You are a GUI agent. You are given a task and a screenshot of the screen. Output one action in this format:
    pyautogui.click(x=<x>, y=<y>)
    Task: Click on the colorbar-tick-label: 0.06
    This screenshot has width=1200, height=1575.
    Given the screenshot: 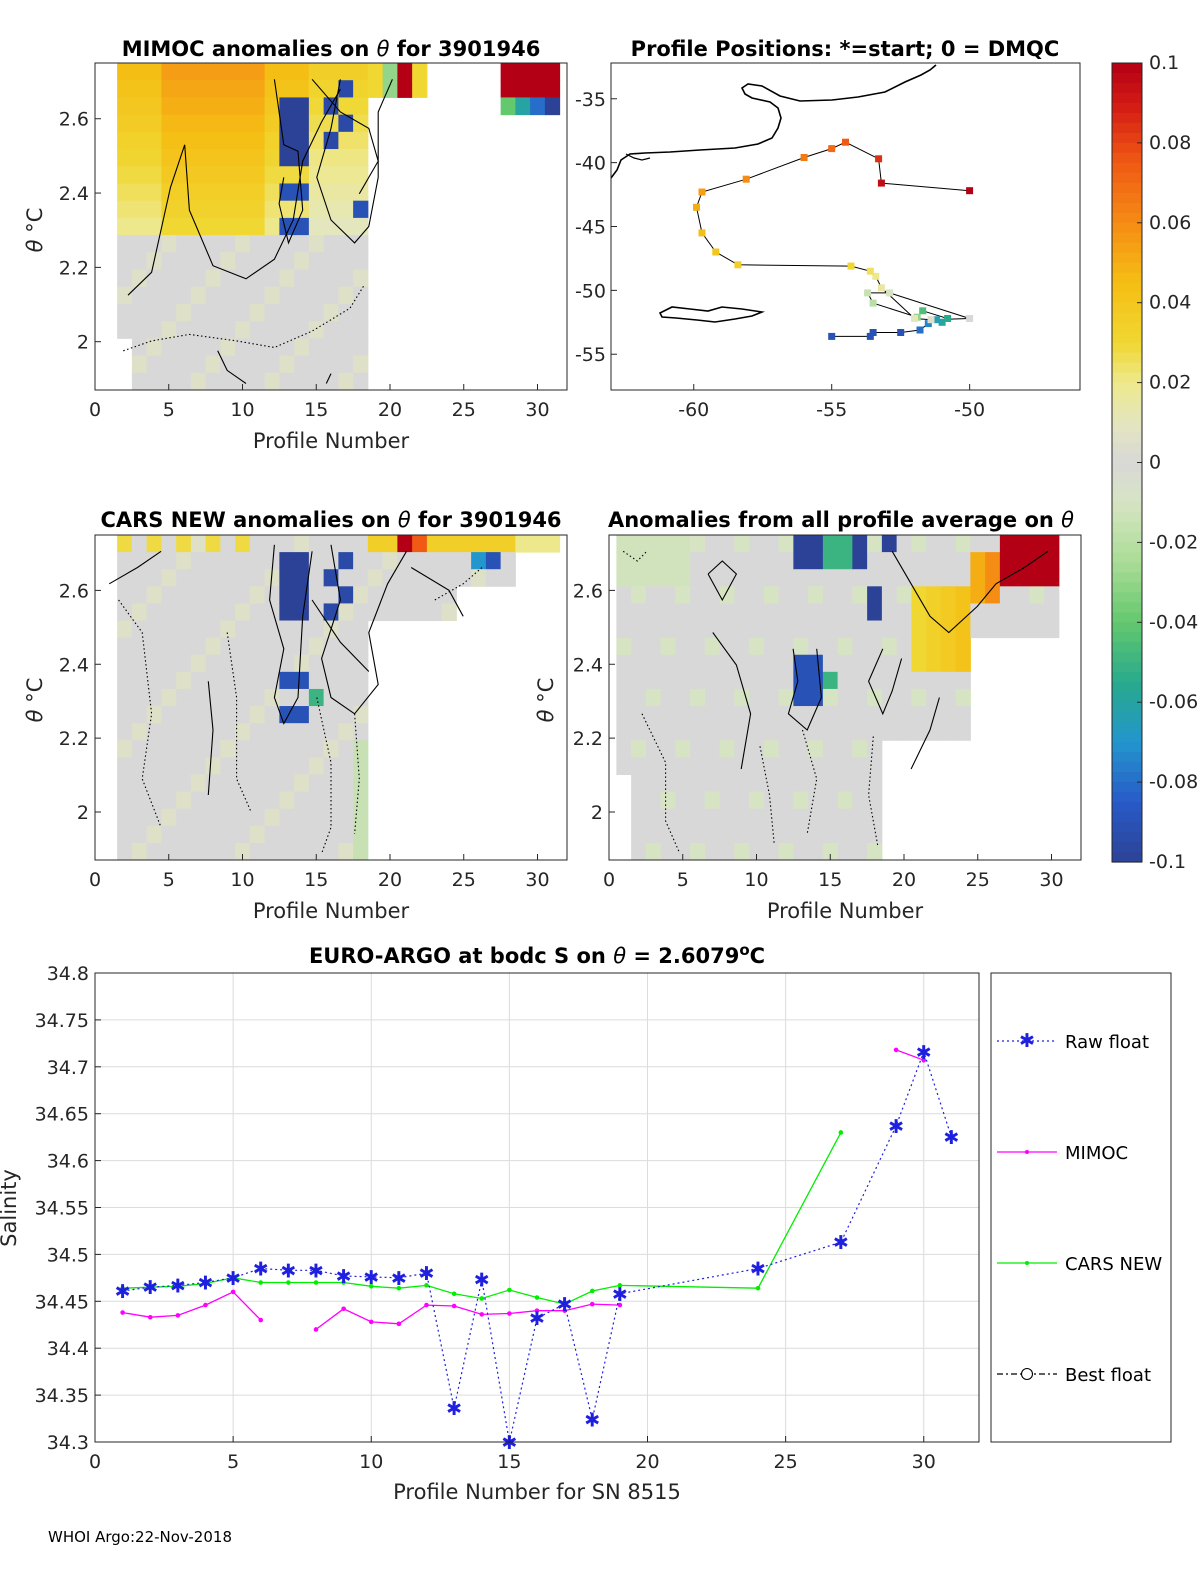 What is the action you would take?
    pyautogui.click(x=1170, y=223)
    